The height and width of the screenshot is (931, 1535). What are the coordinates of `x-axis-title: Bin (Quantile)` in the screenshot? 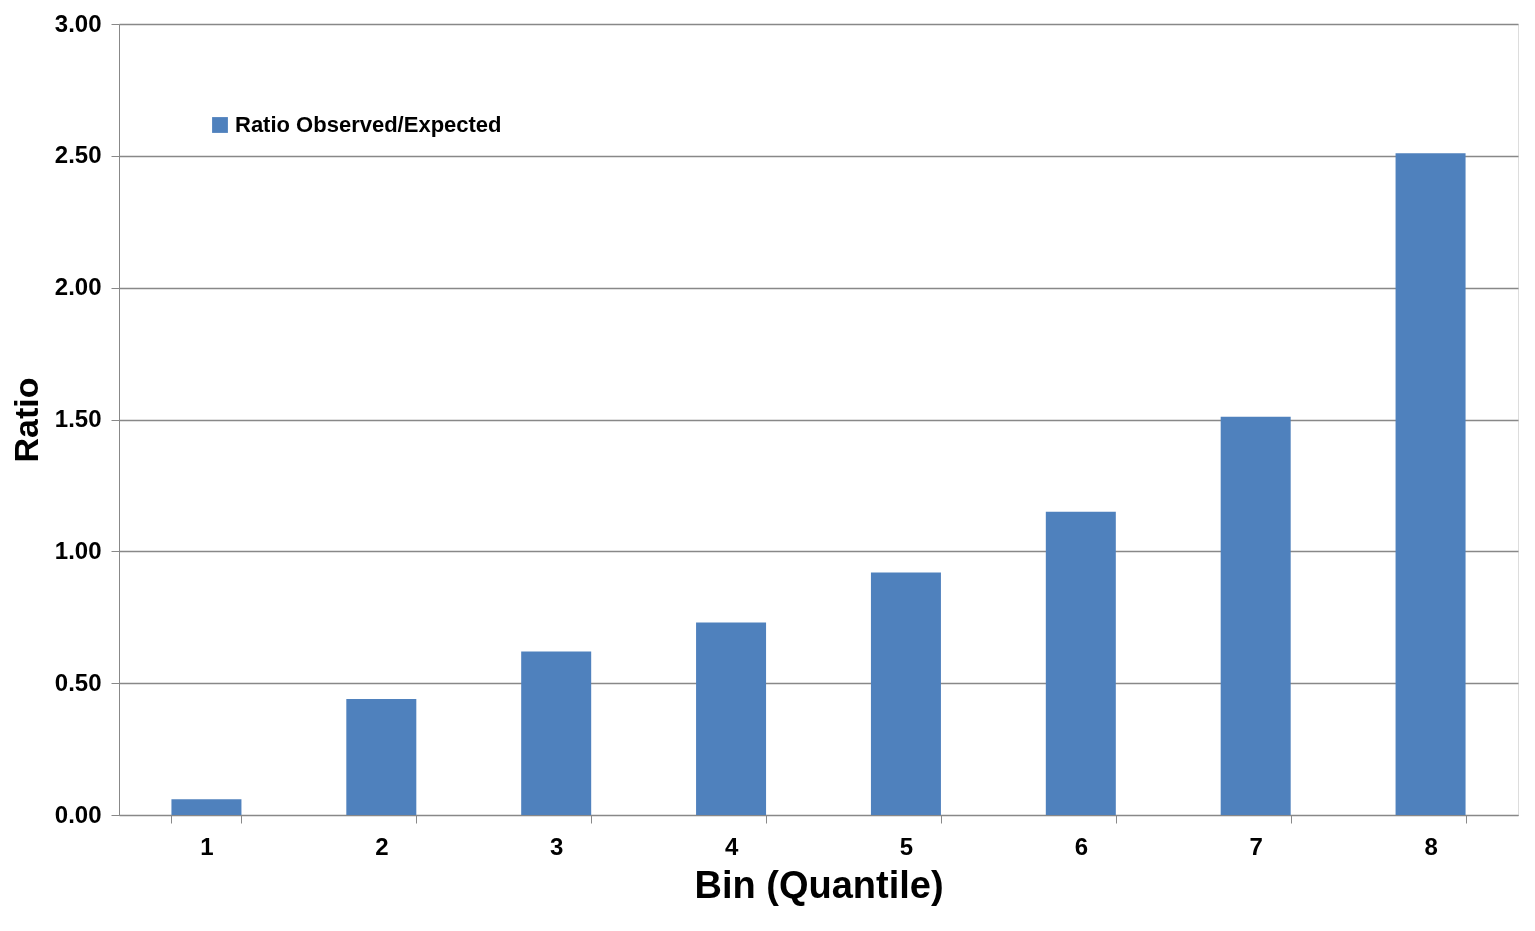 It's located at (819, 884).